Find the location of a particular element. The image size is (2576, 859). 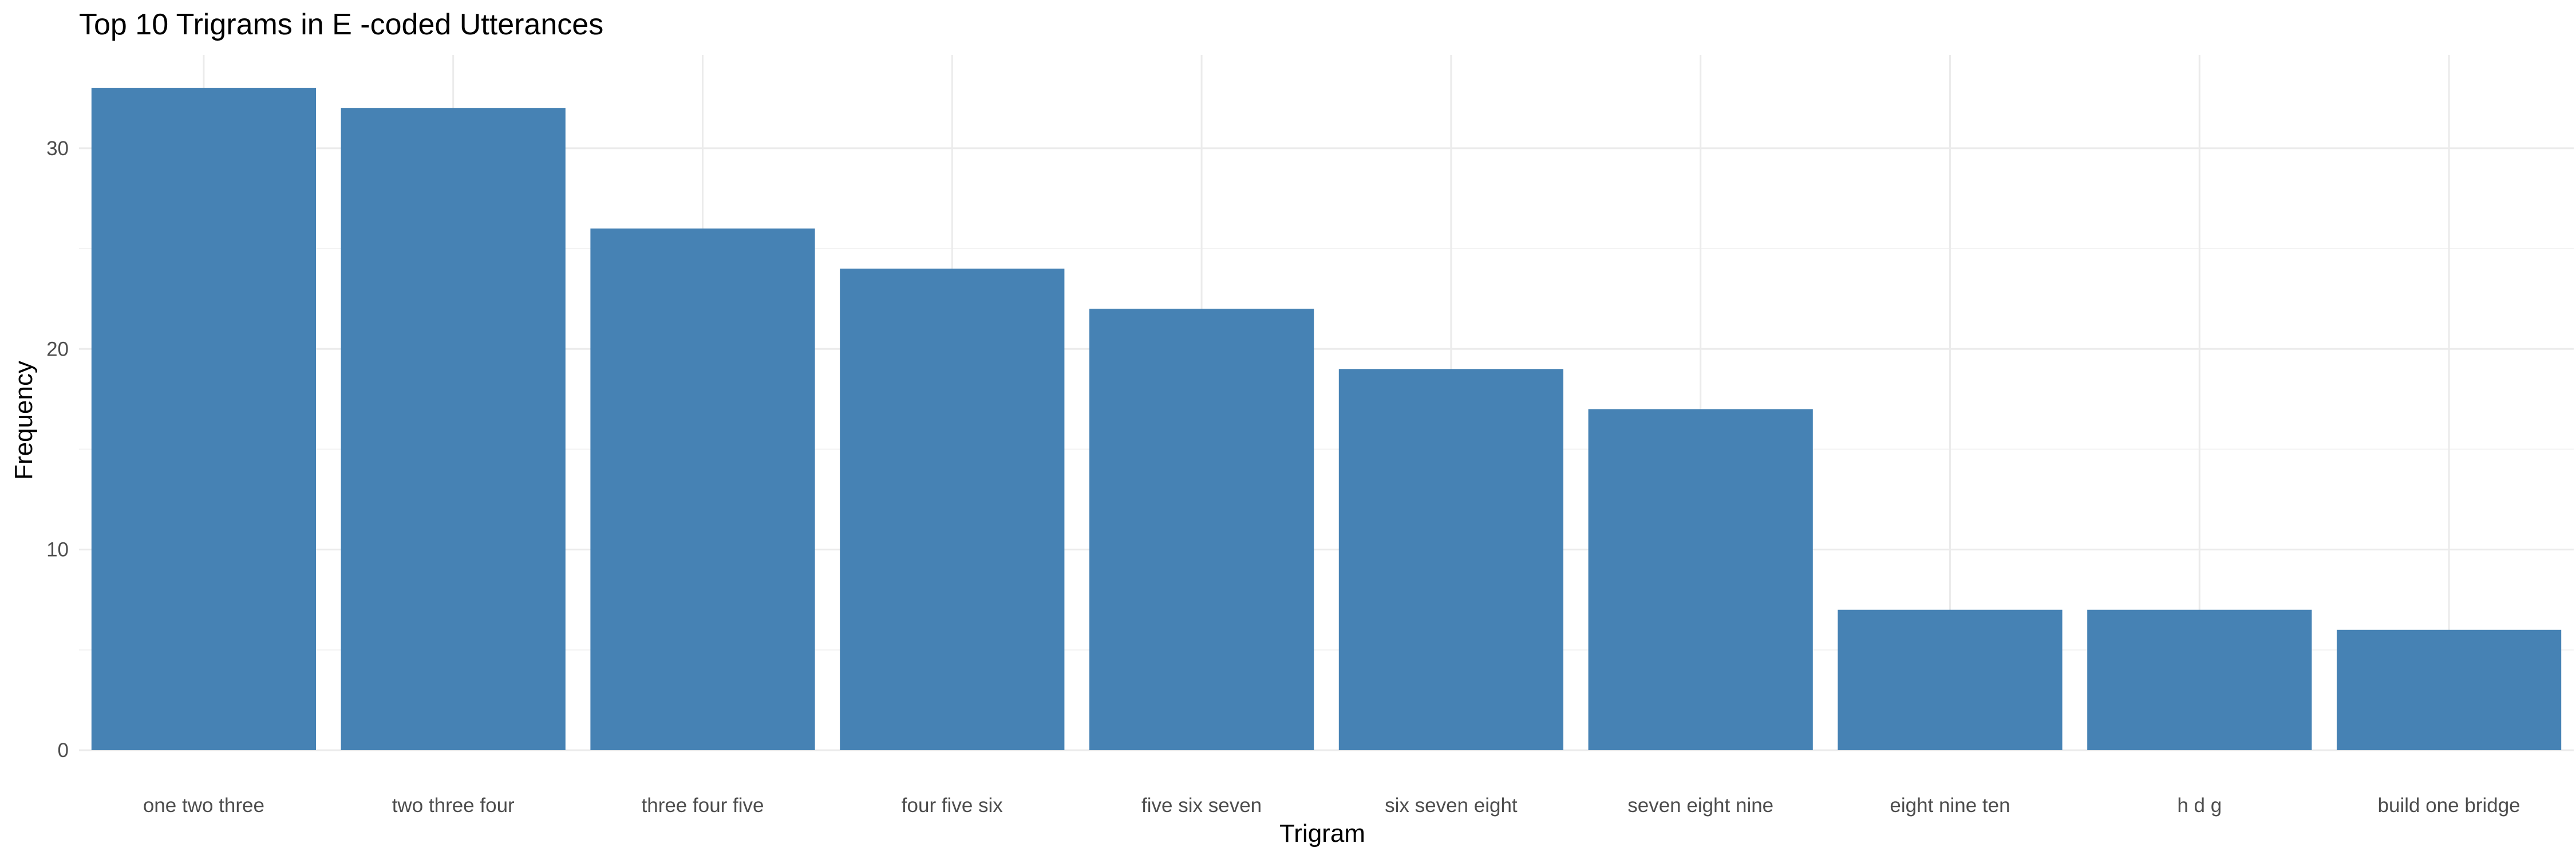

x-tick-label: eight nine ten is located at coordinates (1950, 805).